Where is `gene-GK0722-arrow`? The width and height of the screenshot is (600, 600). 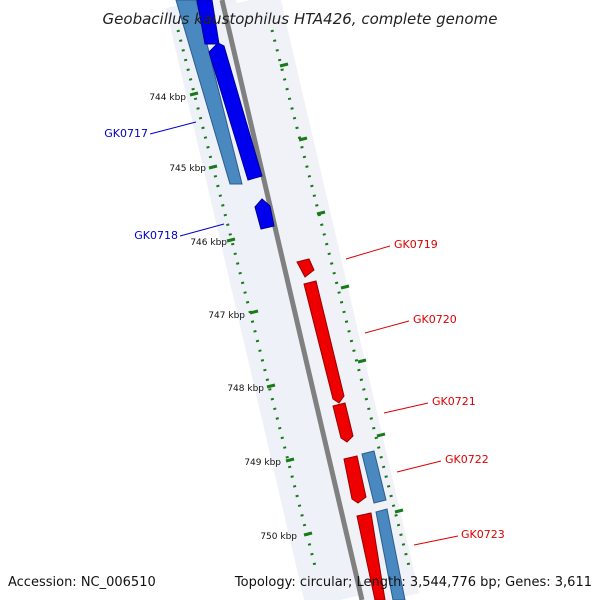
gene-GK0722-arrow is located at coordinates (355, 479).